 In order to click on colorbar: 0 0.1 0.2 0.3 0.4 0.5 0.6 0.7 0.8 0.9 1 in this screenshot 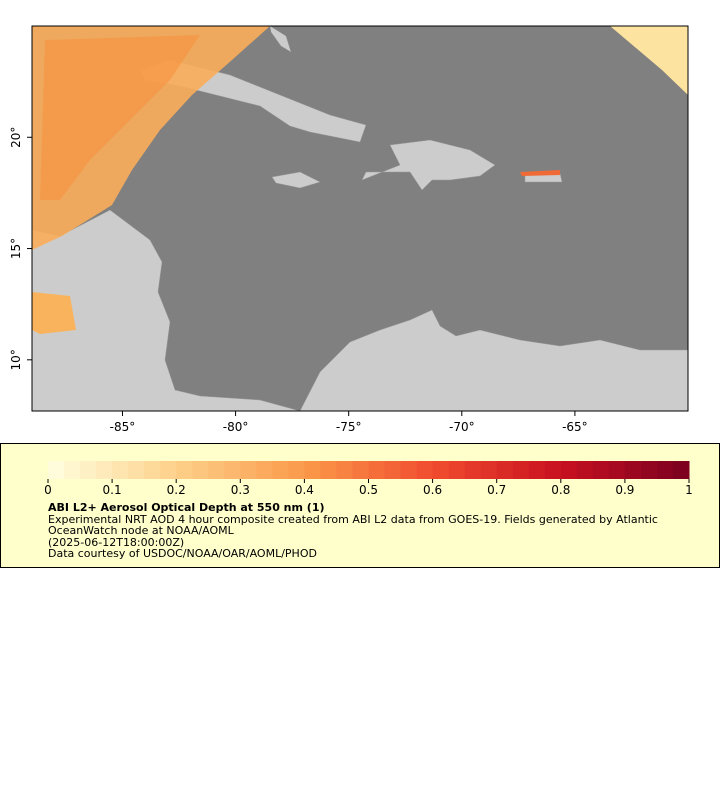, I will do `click(368, 479)`.